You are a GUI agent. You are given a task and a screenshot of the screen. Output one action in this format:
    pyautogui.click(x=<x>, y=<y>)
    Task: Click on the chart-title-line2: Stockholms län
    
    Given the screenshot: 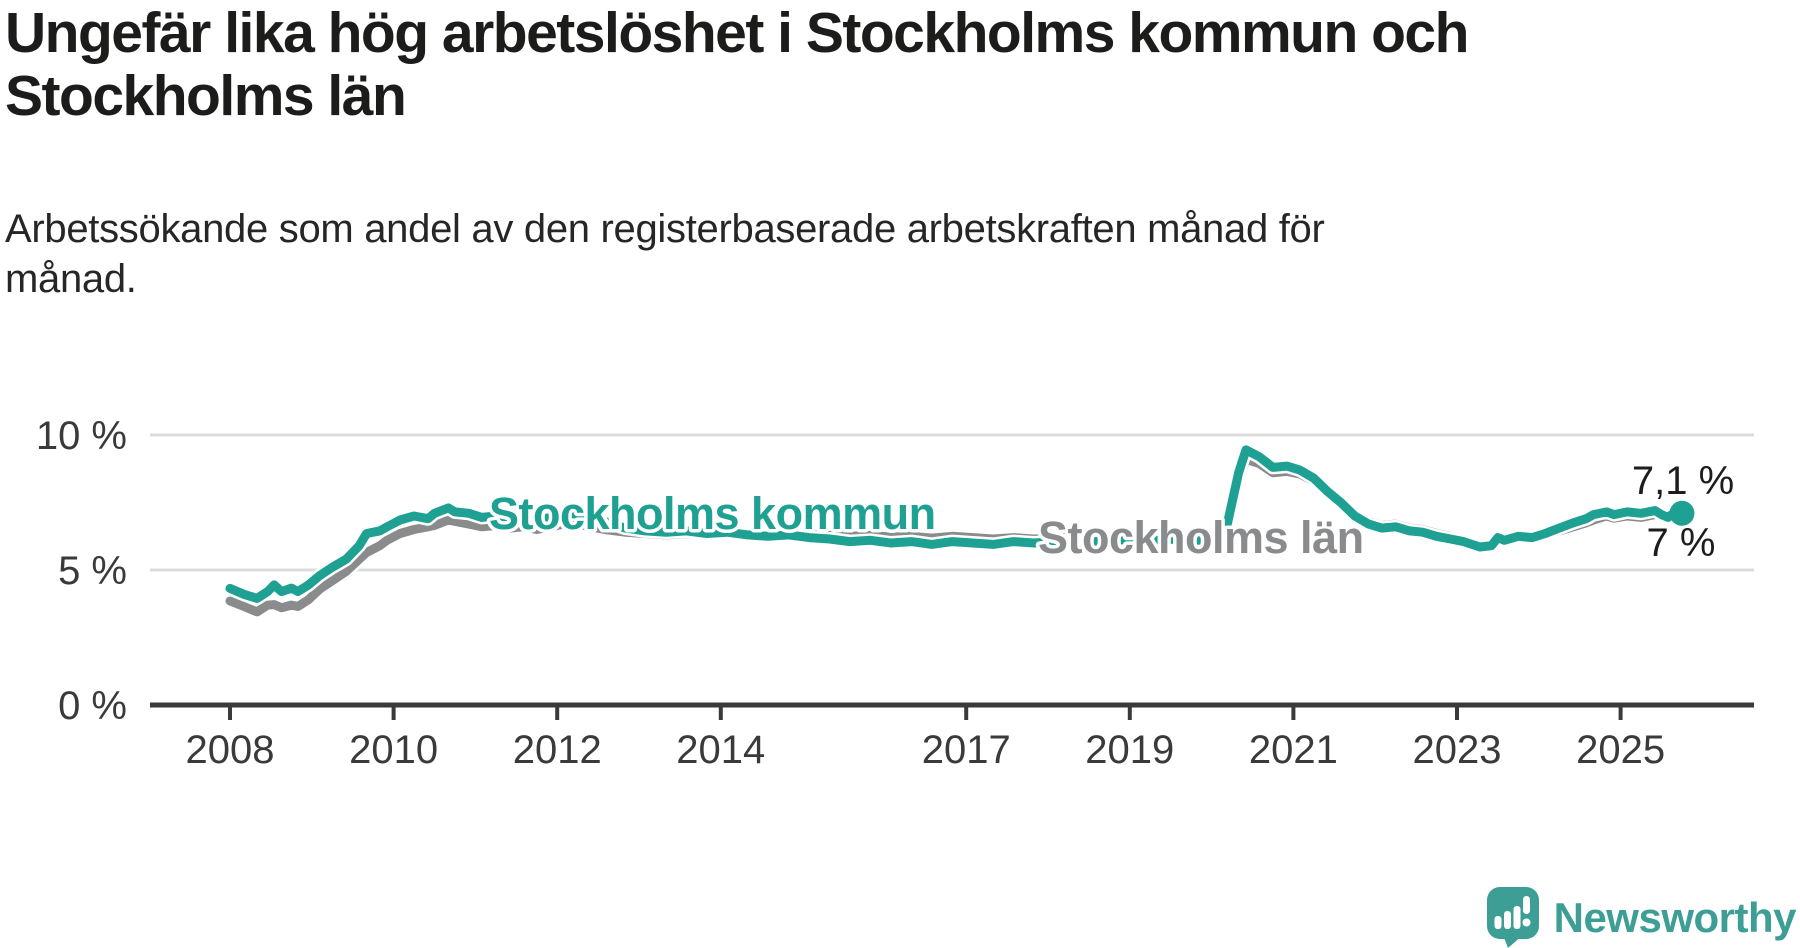 What is the action you would take?
    pyautogui.click(x=206, y=96)
    